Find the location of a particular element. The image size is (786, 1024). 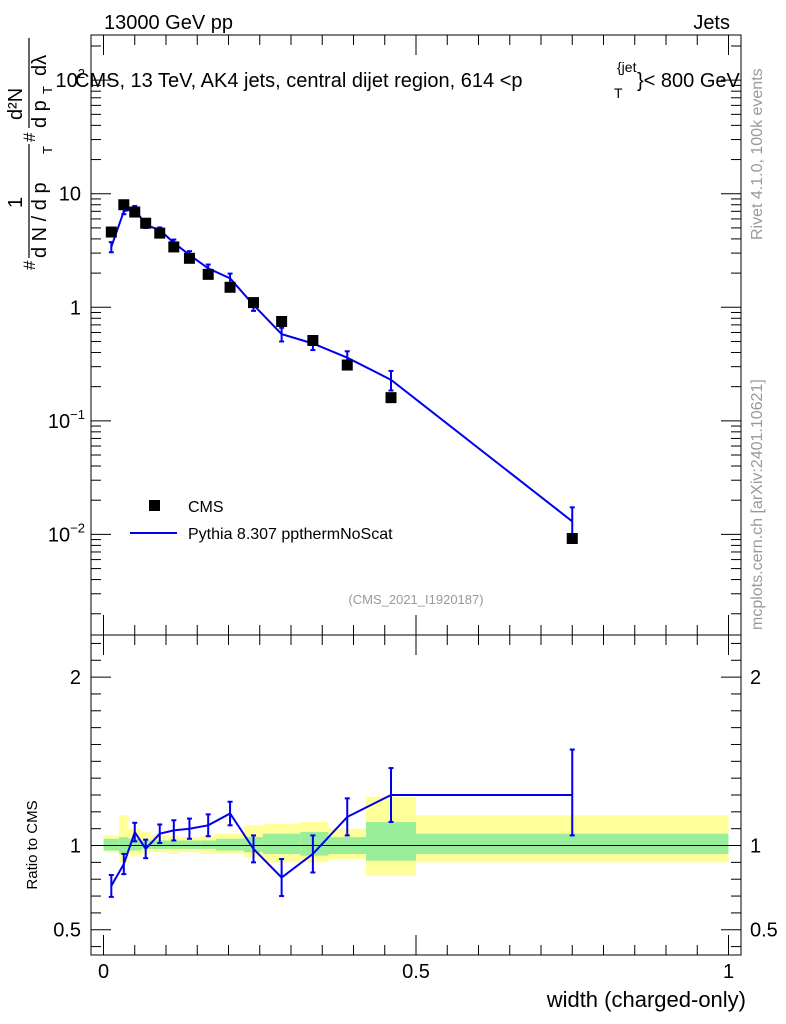

ylabel-dlambda: dλ is located at coordinates (40, 65).